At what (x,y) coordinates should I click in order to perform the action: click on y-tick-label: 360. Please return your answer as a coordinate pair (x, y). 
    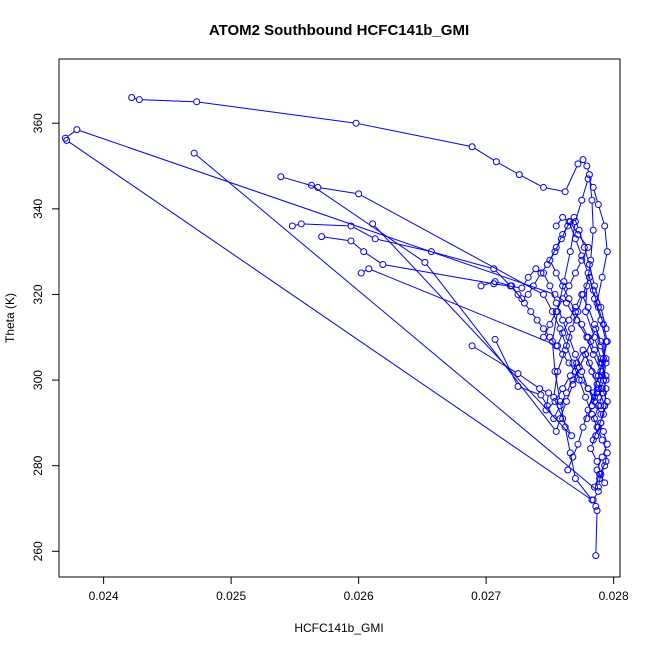
    Looking at the image, I should click on (38, 123).